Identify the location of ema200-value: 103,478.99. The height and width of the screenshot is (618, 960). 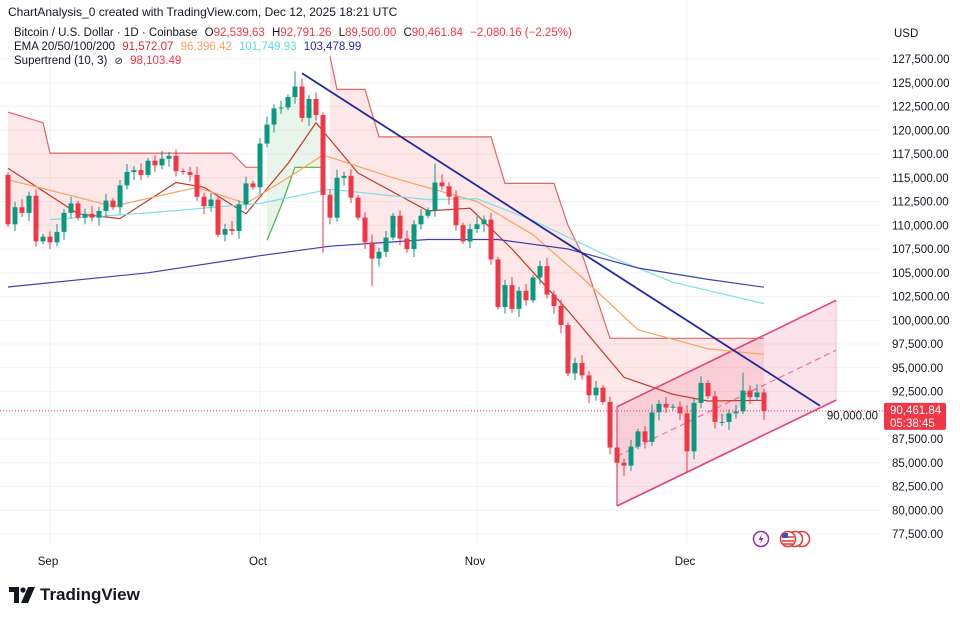
(332, 47).